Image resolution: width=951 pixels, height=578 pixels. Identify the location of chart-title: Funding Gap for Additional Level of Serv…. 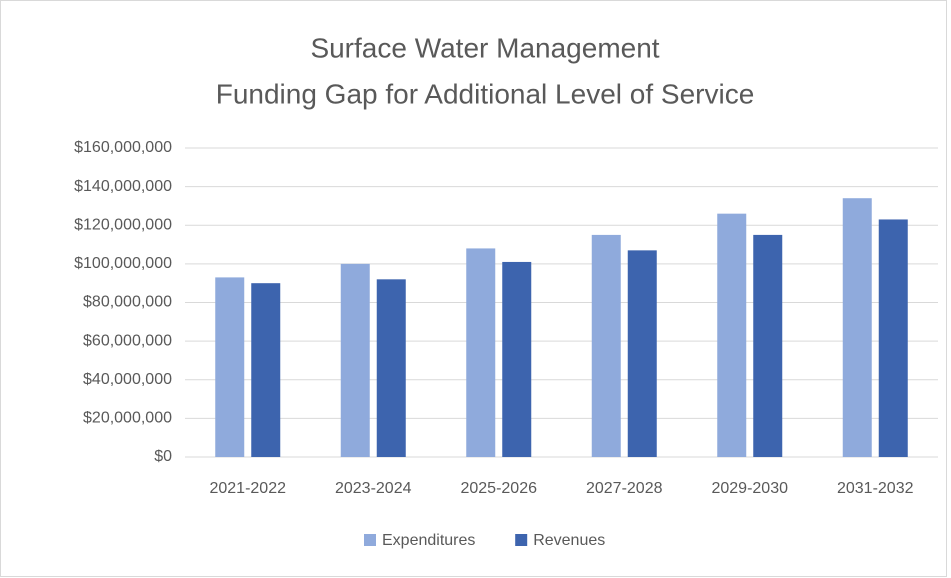
(485, 93).